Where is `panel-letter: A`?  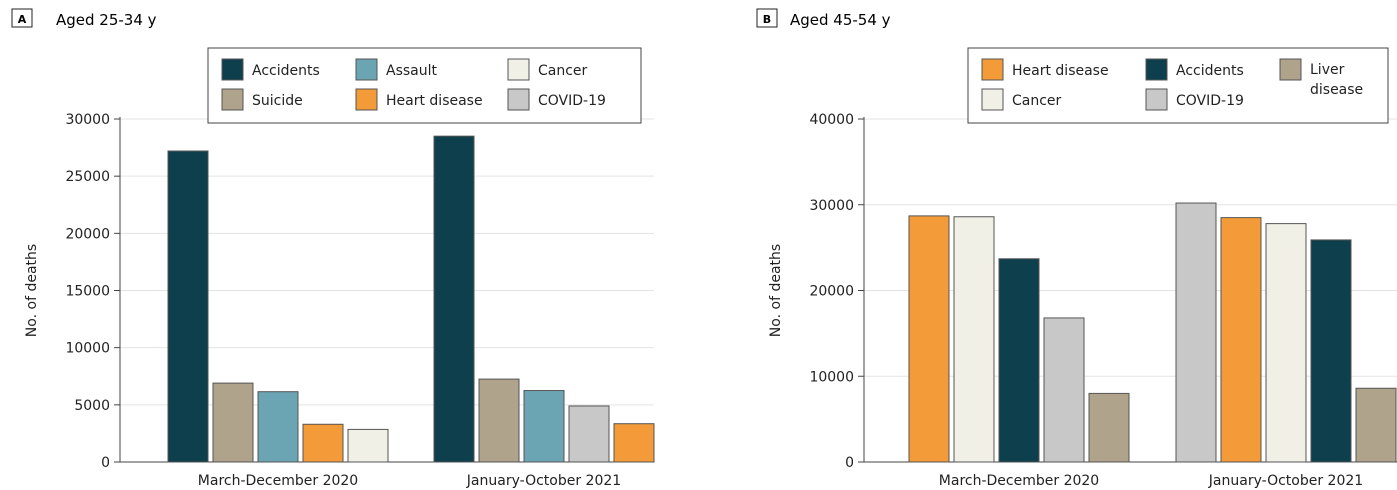
panel-letter: A is located at coordinates (22, 19).